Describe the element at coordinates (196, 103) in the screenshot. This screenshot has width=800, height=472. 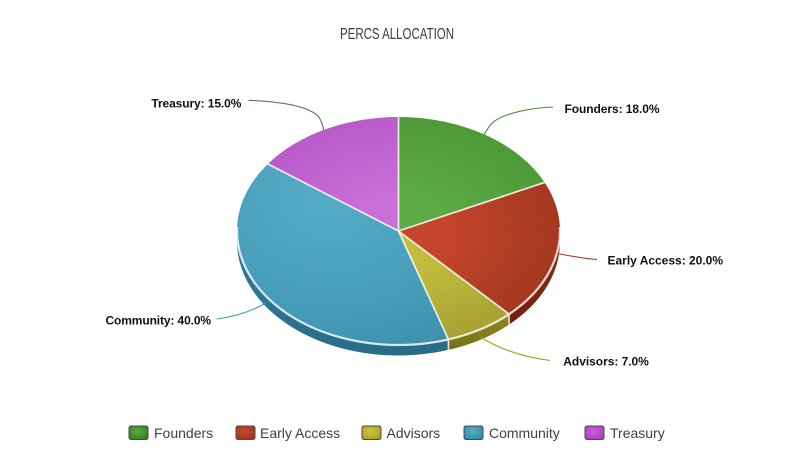
I see `svg-text: Treasury: 15.0%` at that location.